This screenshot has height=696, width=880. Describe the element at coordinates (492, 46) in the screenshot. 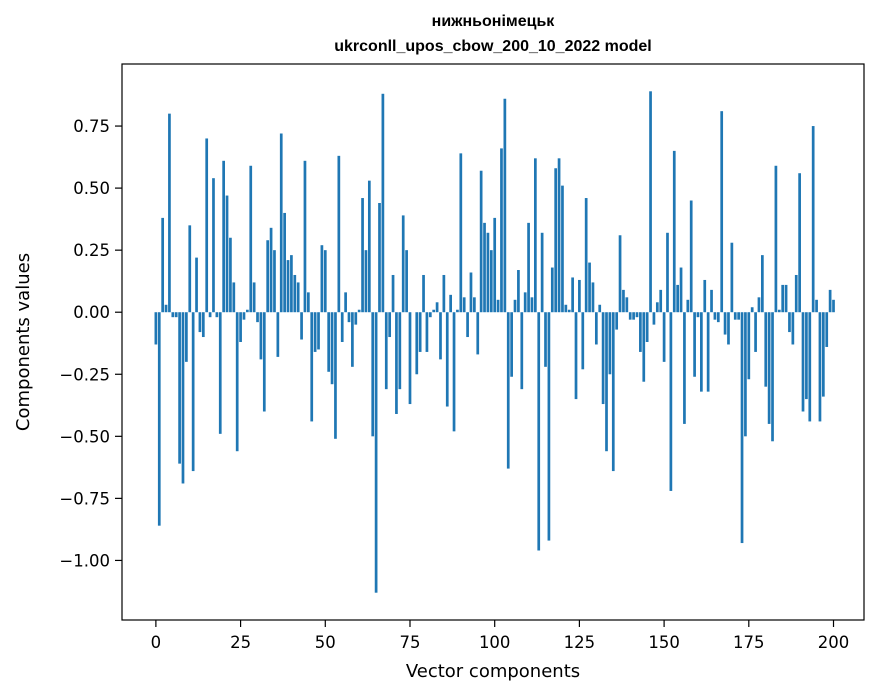

I see `chart-title-line-2: ukrconll_upos_cbow_200_10_2022 model` at that location.